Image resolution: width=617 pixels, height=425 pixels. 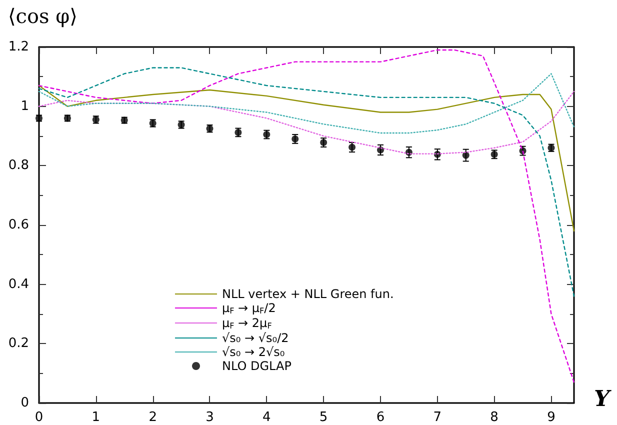 What do you see at coordinates (96, 417) in the screenshot?
I see `x-tick-label: 1` at bounding box center [96, 417].